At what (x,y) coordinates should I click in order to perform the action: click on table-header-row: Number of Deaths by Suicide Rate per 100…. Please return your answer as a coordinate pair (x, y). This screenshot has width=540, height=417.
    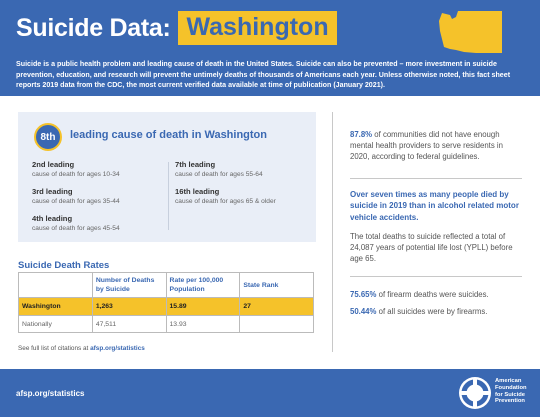
    Looking at the image, I should click on (166, 285).